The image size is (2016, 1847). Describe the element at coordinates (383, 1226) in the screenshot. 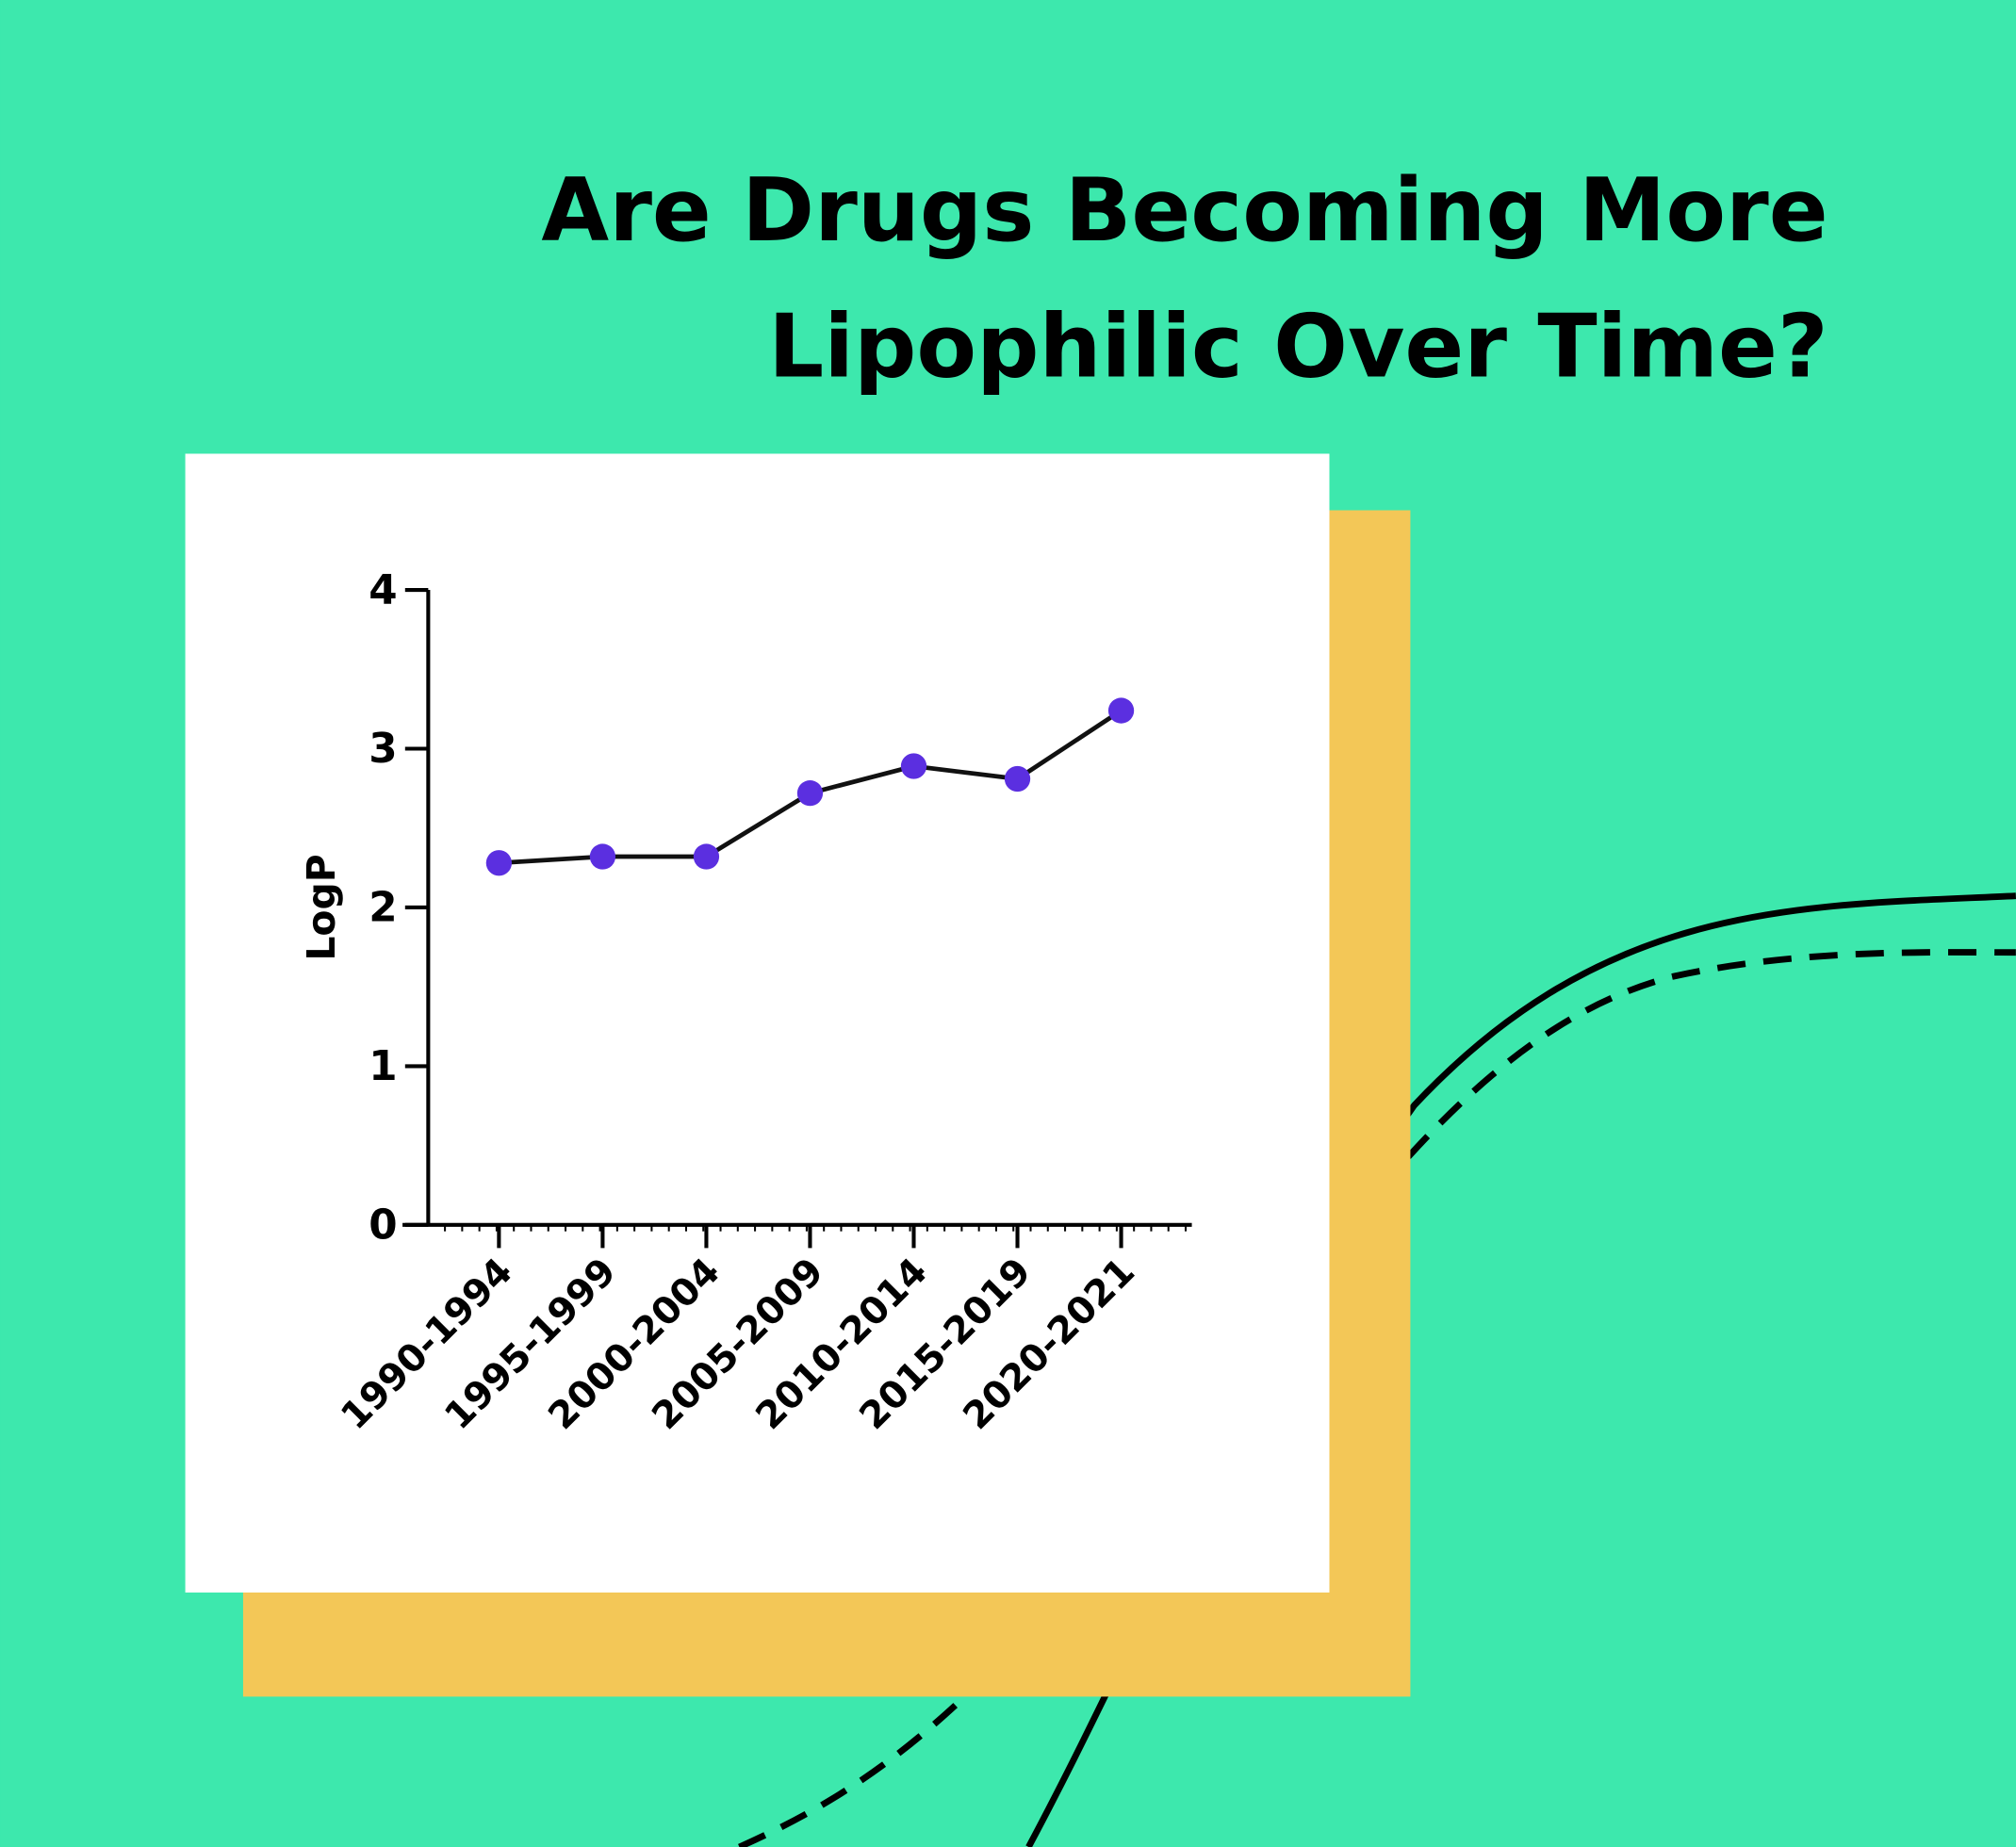

I see `y-tick-label: 0` at that location.